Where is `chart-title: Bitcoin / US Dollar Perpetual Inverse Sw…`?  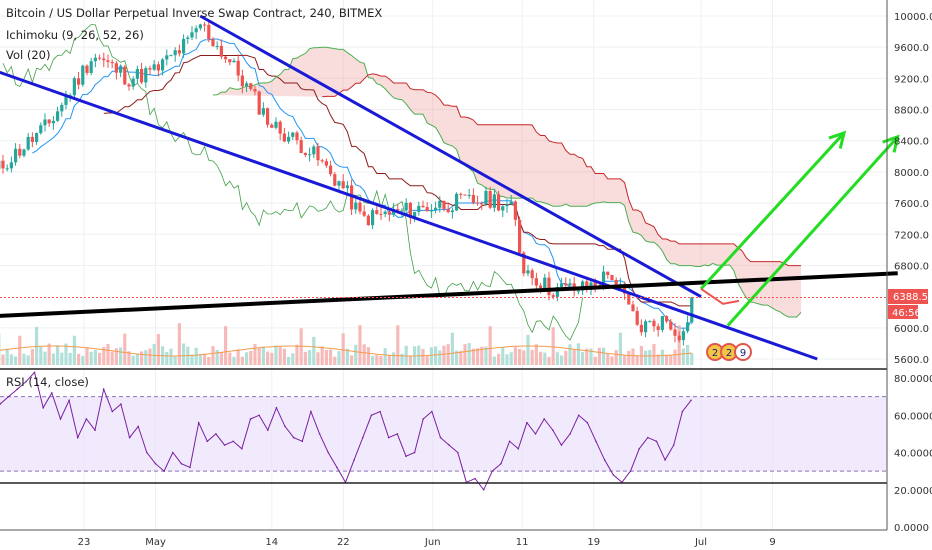 chart-title: Bitcoin / US Dollar Perpetual Inverse Sw… is located at coordinates (194, 13).